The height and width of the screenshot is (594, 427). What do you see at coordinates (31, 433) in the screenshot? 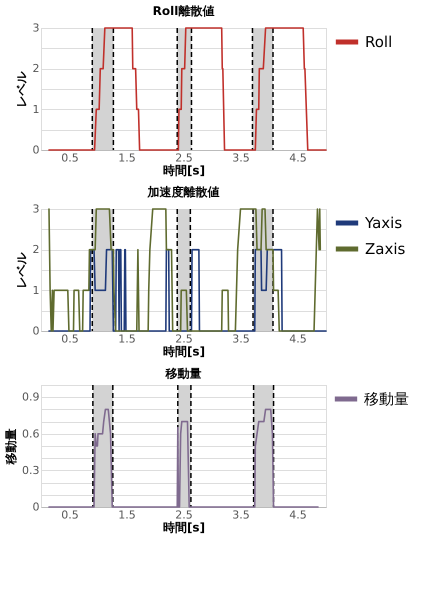
I see `y-tick-label: 0.6` at bounding box center [31, 433].